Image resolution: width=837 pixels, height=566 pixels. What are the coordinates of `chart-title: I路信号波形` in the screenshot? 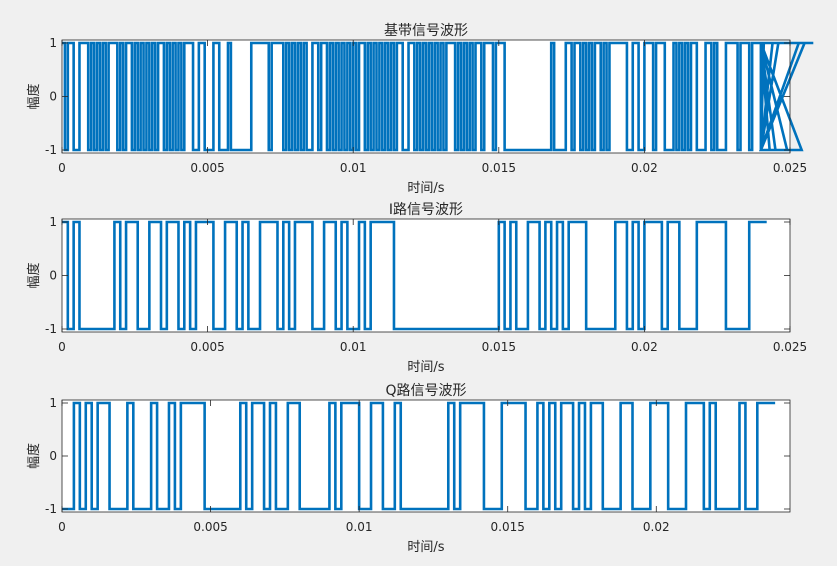 It's located at (426, 210).